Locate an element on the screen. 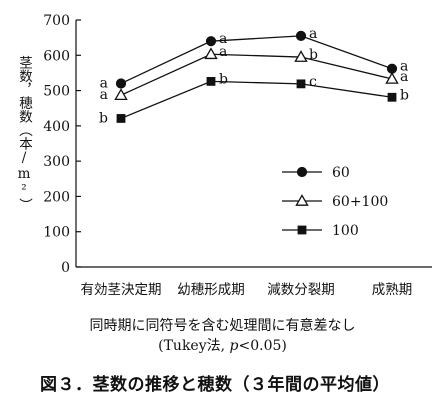 The image size is (445, 403). x-tick-label: 成熟期 is located at coordinates (392, 290).